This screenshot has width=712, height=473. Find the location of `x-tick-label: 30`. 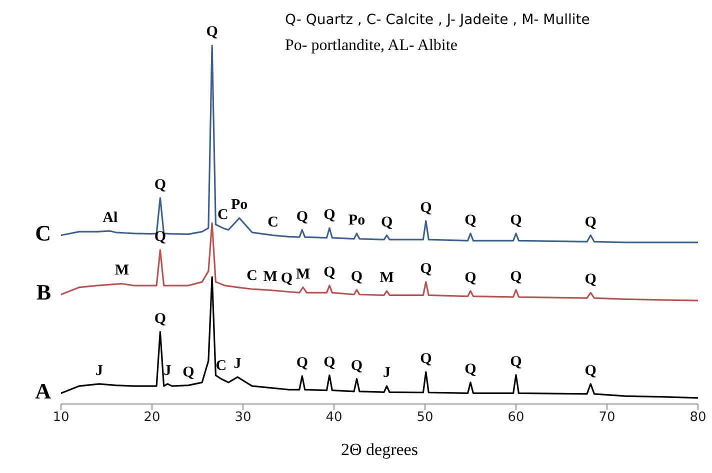

x-tick-label: 30 is located at coordinates (243, 418).